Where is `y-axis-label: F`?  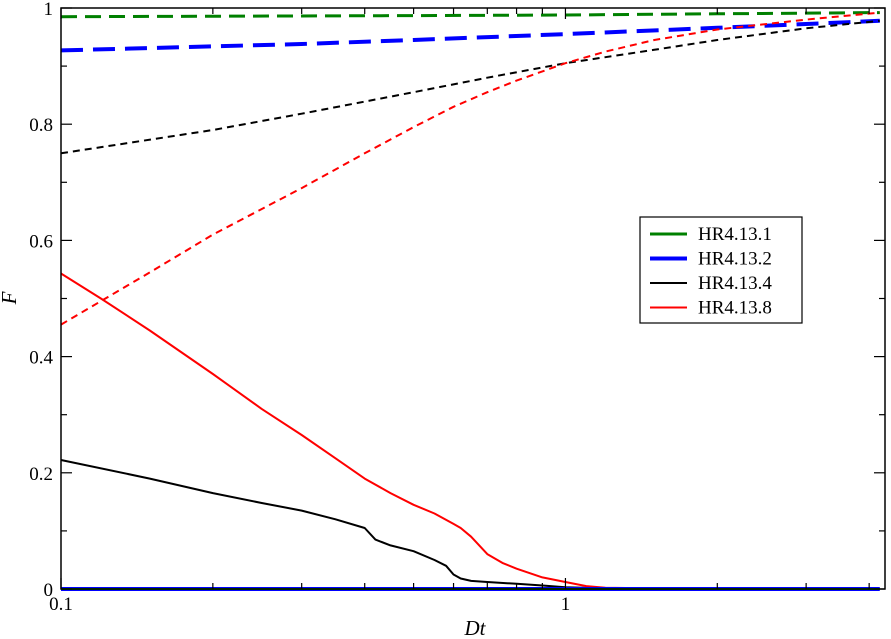 y-axis-label: F is located at coordinates (10, 298).